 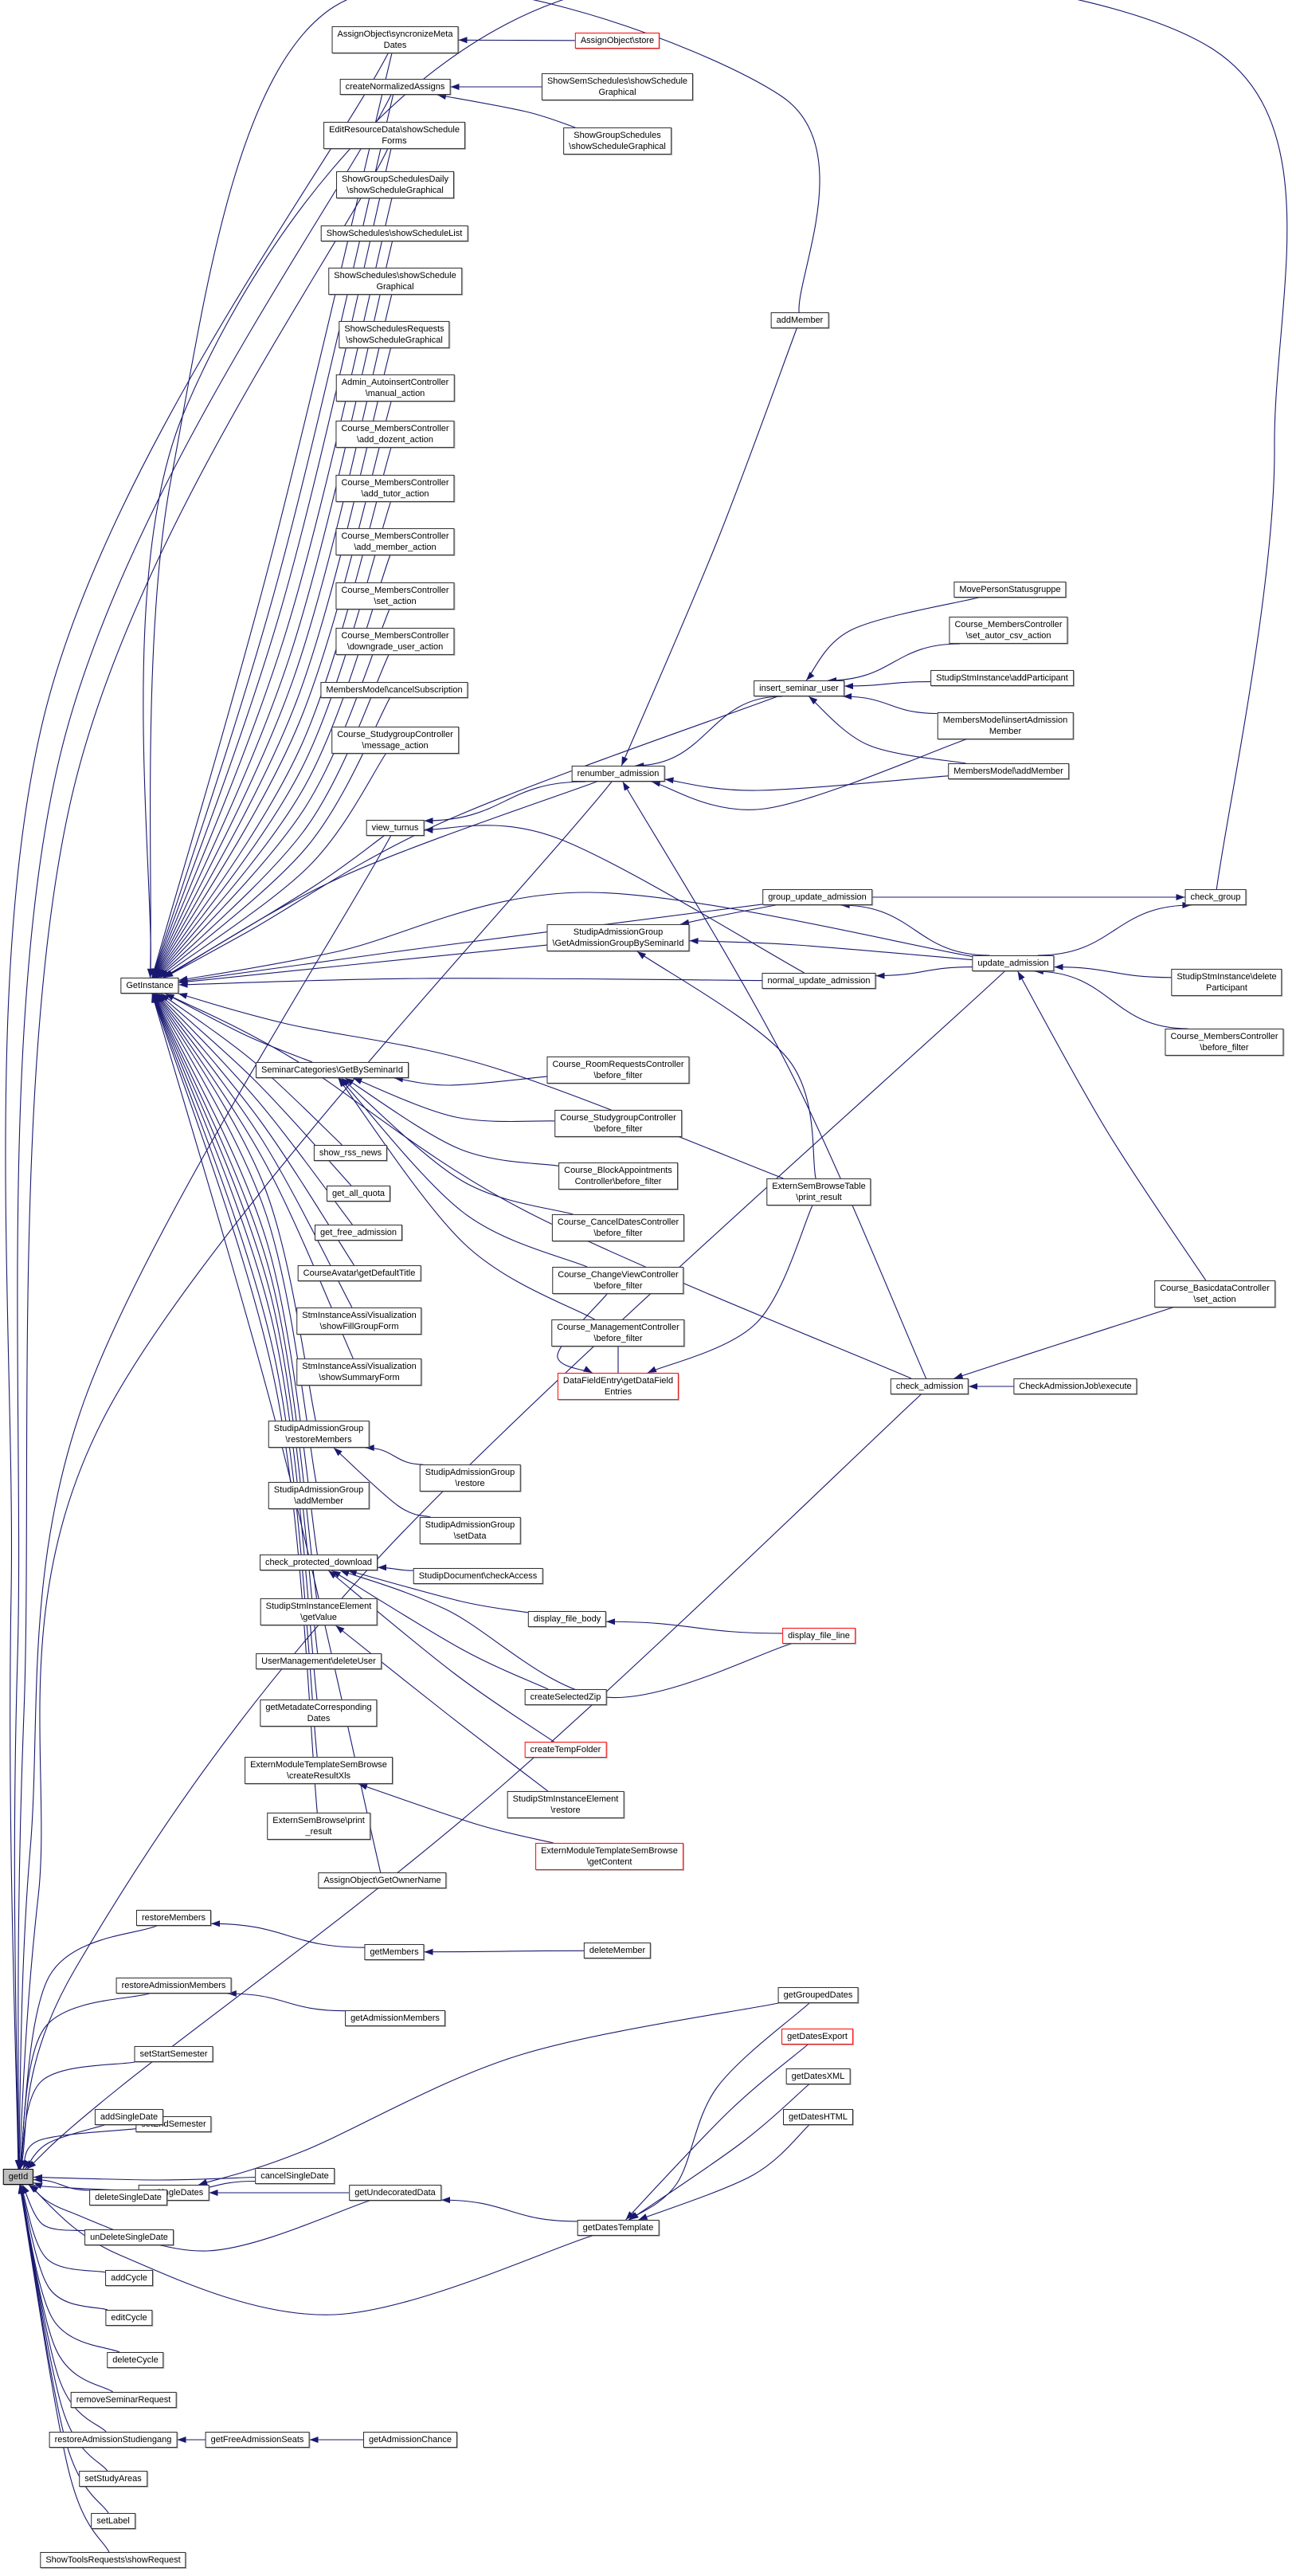 I want to click on graph-node-undelsingle: unDeleteSingleDate, so click(x=129, y=2237).